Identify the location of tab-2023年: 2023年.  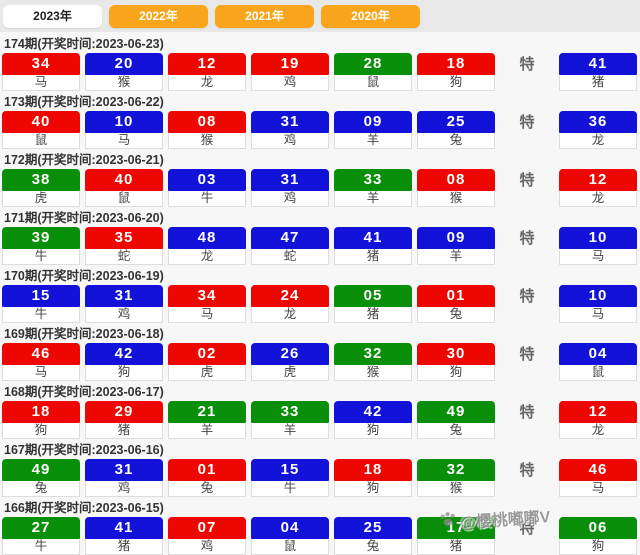
(52, 16).